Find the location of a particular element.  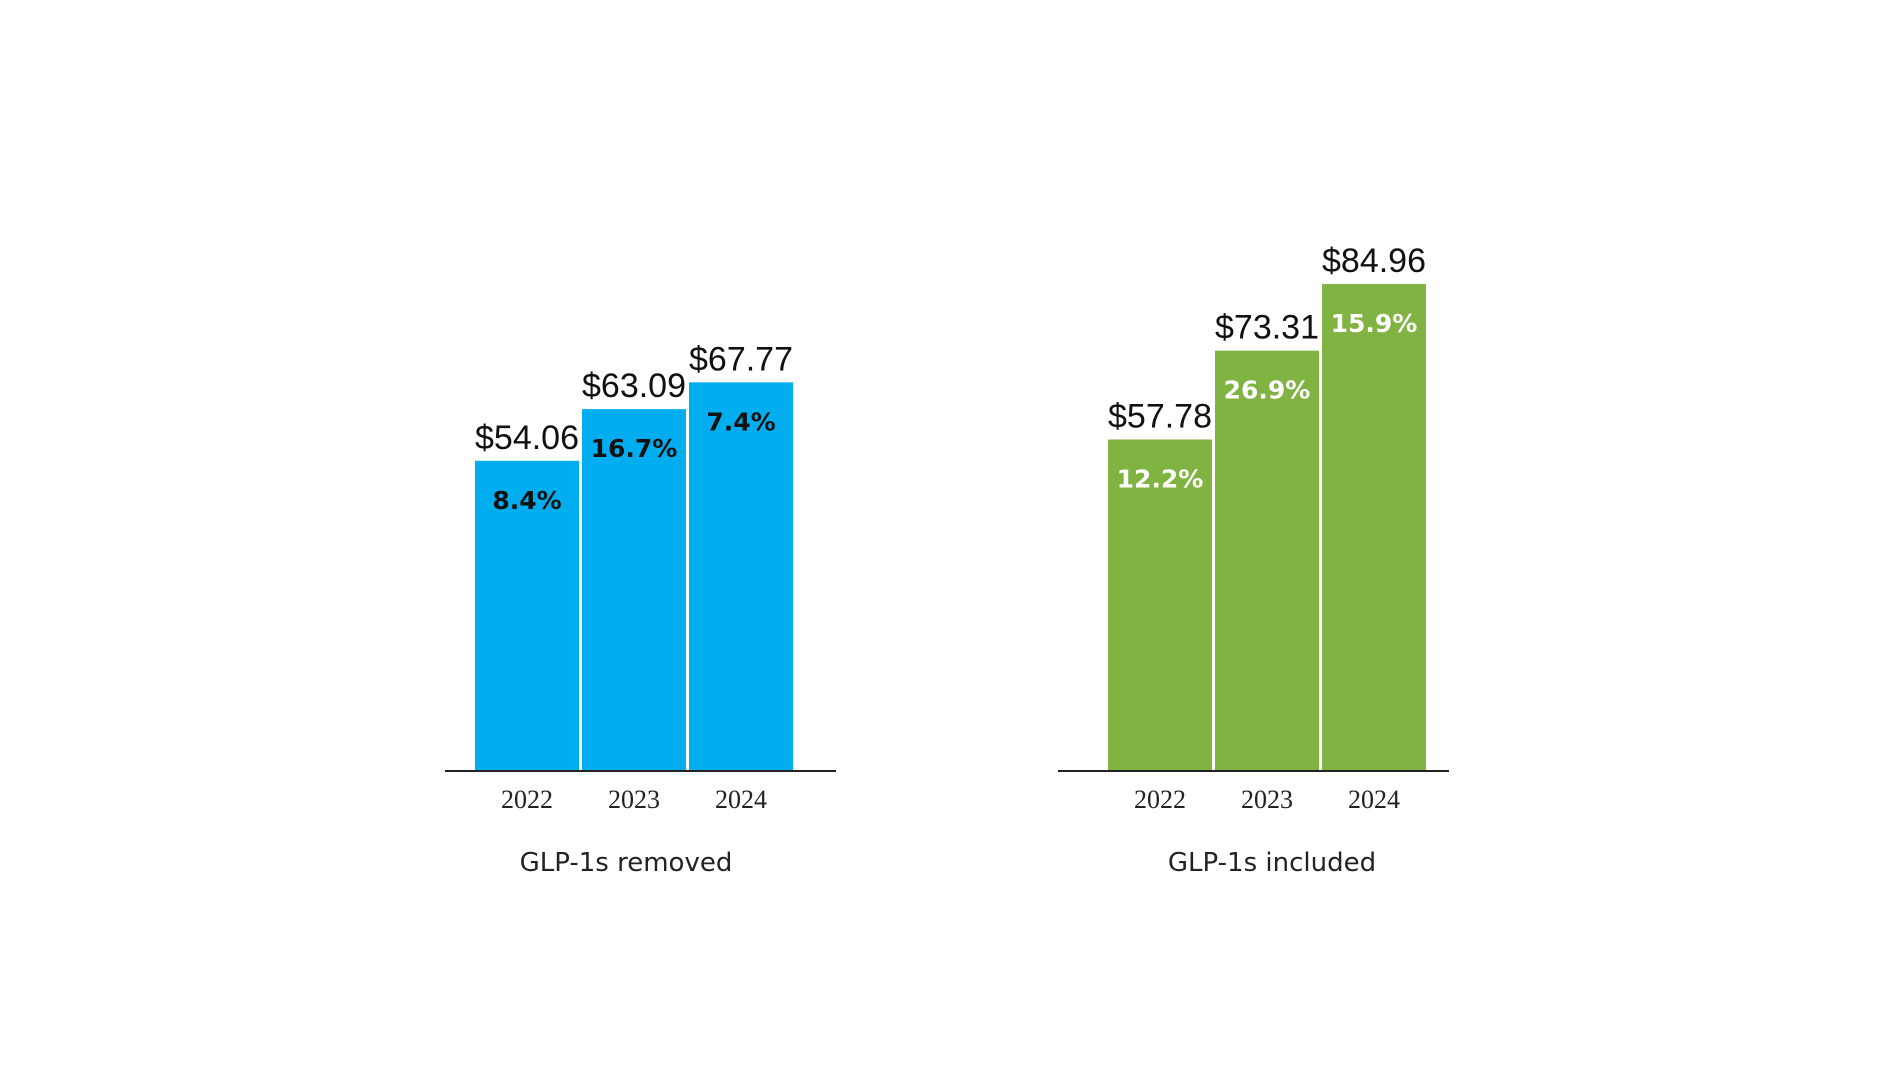

change-label: 26.9% is located at coordinates (1267, 390).